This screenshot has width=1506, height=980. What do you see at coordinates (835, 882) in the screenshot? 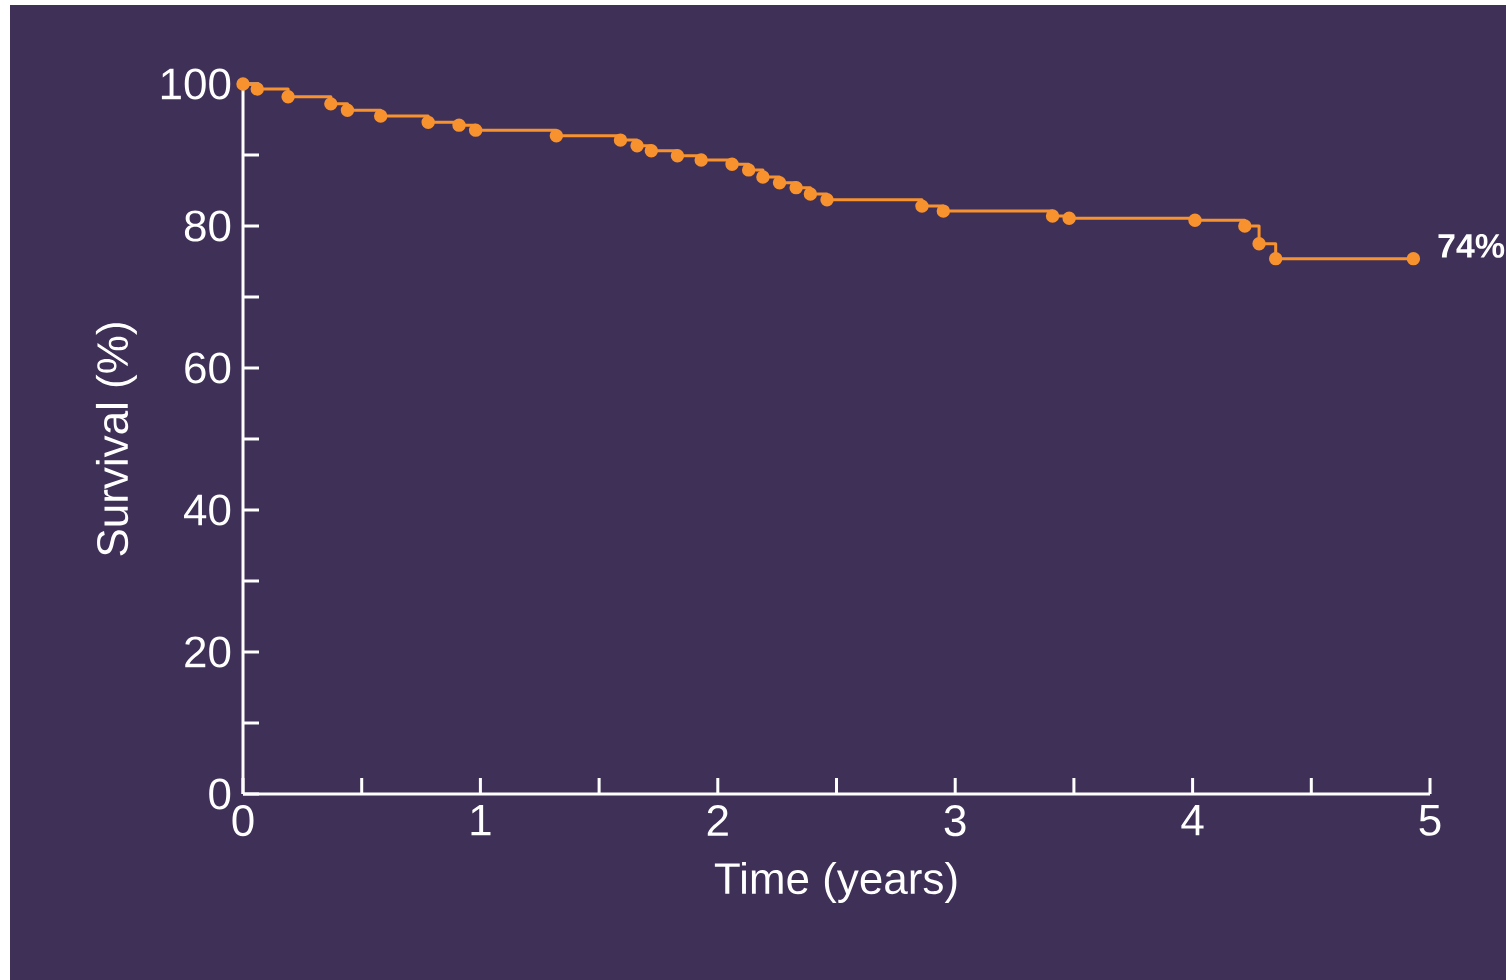
I see `x-axis-title: Time (years)` at bounding box center [835, 882].